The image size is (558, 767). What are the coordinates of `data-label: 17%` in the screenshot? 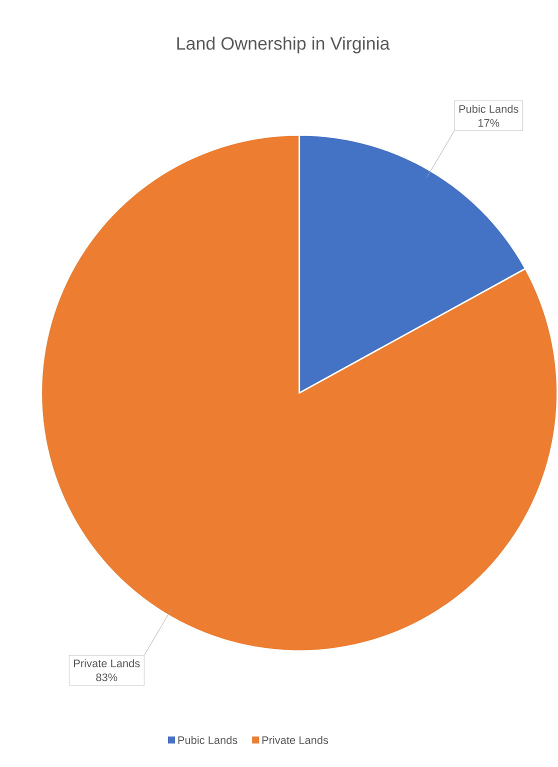 It's located at (489, 123).